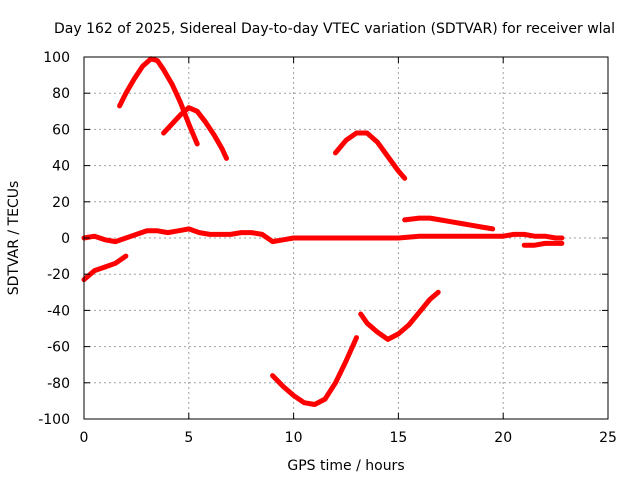 The width and height of the screenshot is (640, 480). Describe the element at coordinates (61, 130) in the screenshot. I see `y-tick-label: 60` at that location.